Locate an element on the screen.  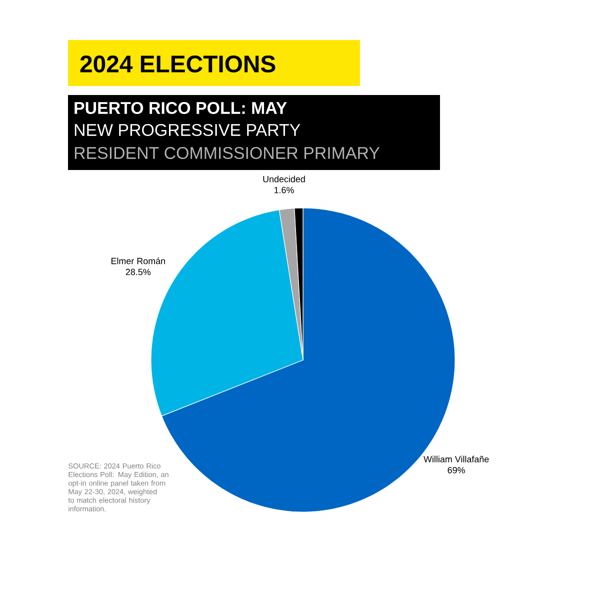
slice-label: William Villafañe is located at coordinates (456, 459).